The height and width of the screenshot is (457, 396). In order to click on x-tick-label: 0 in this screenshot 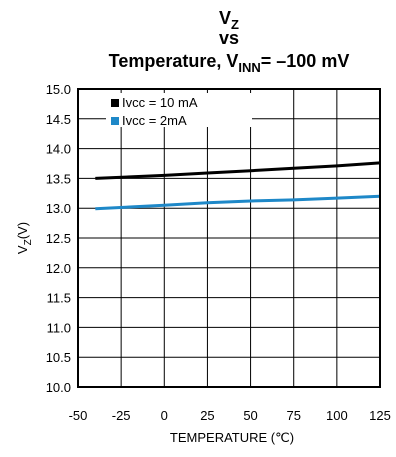, I will do `click(164, 415)`.